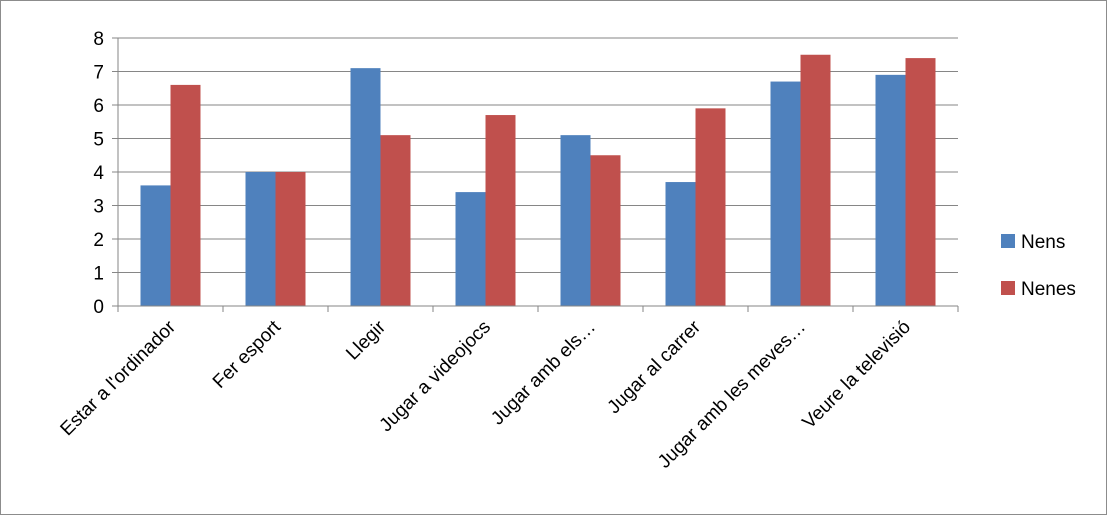 This screenshot has height=516, width=1107. Describe the element at coordinates (655, 367) in the screenshot. I see `x-tick-label: Jugar al carrer` at that location.